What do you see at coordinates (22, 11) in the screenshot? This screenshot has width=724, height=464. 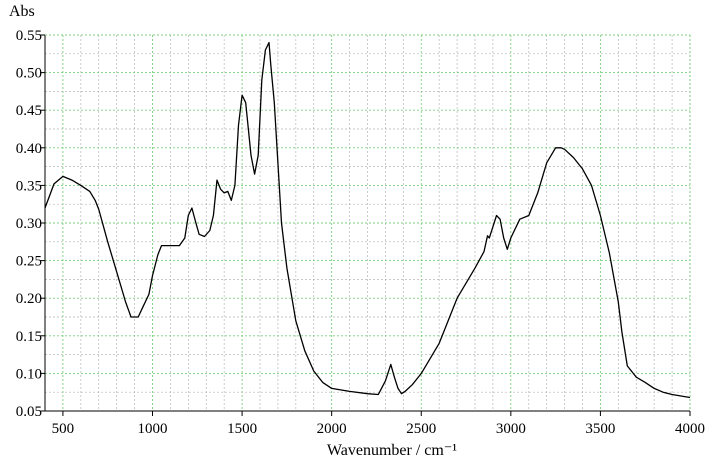 I see `y-axis-label: Abs` at bounding box center [22, 11].